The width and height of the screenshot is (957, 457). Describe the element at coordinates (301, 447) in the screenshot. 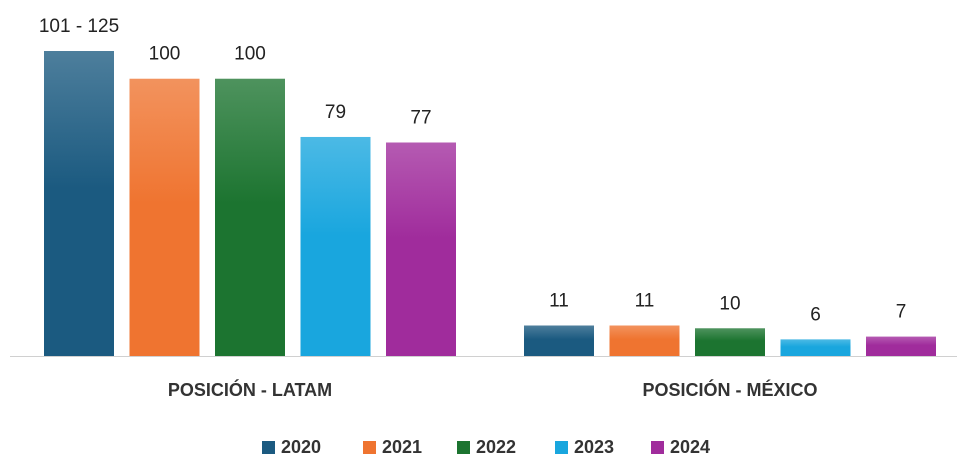

I see `legend-label: 2020` at that location.